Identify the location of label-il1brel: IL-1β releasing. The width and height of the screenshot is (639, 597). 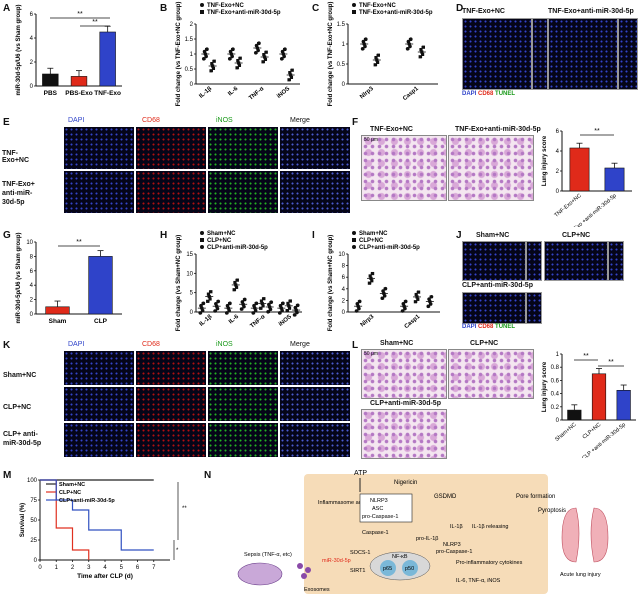
(490, 527).